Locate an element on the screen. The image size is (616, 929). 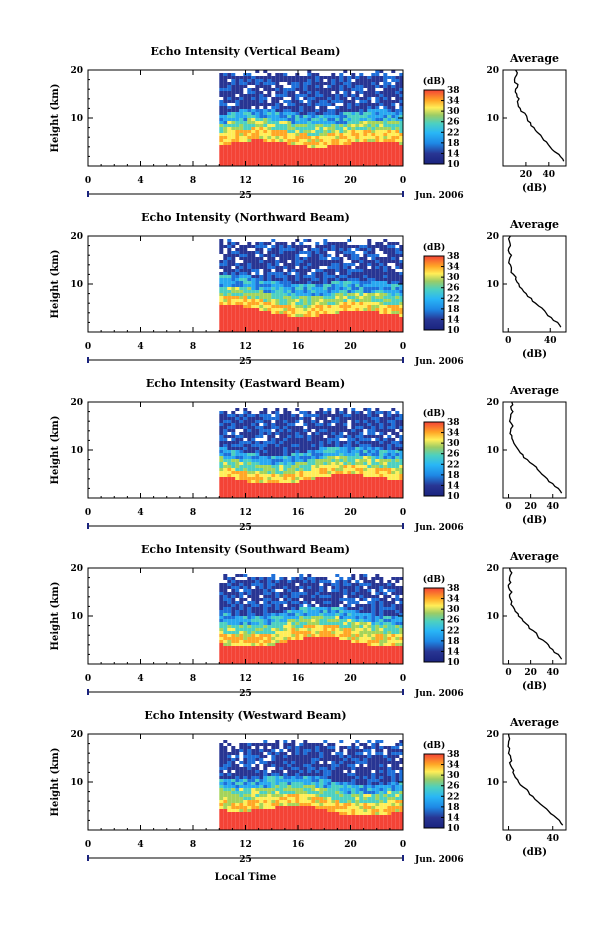
panel-title: Echo Intensity (Westward Beam) is located at coordinates (245, 715).